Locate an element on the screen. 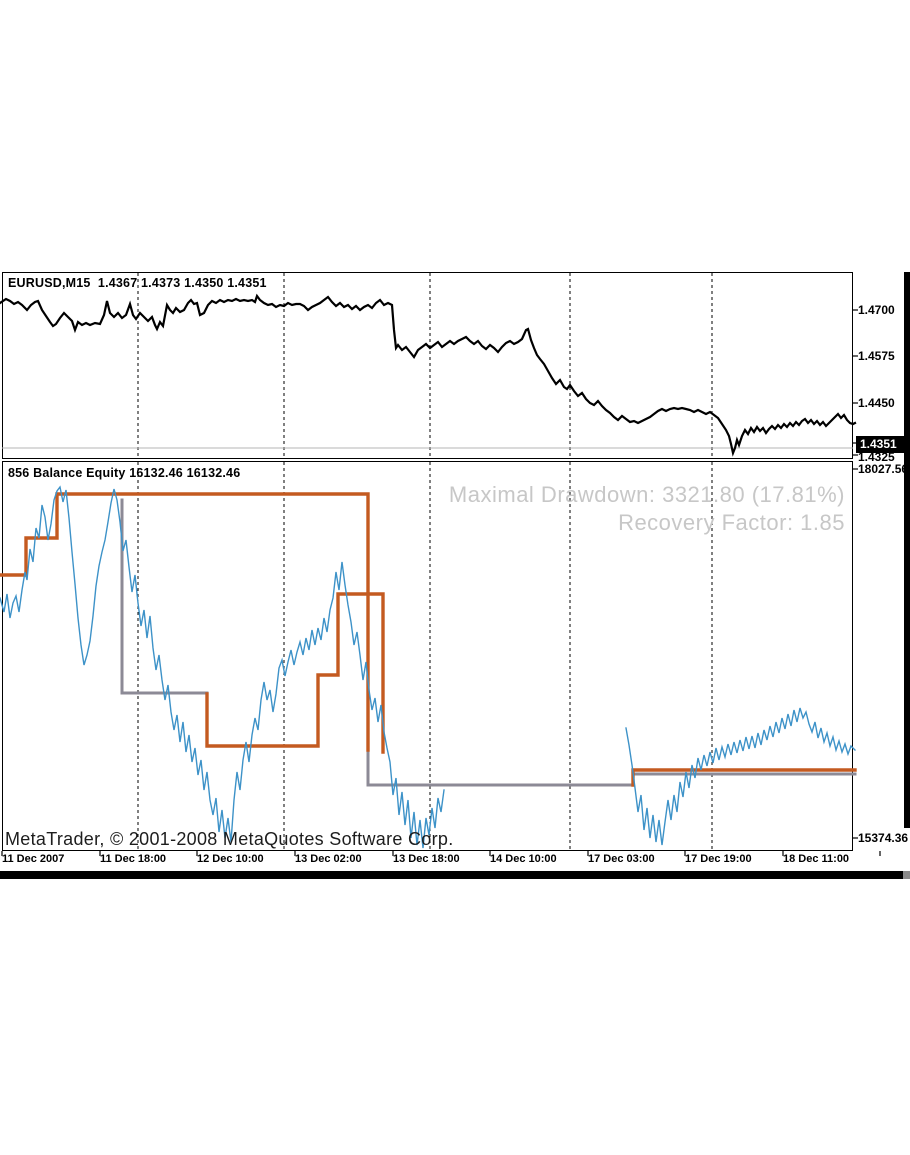  time-axis-label: 11 Dec 18:00 is located at coordinates (133, 859).